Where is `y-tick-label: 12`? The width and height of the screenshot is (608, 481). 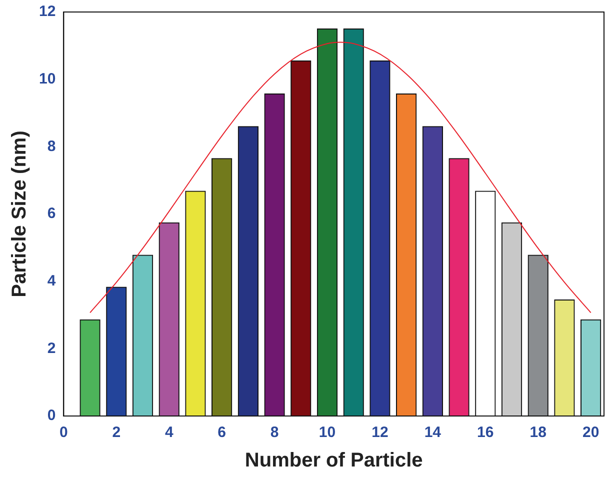
y-tick-label: 12 is located at coordinates (47, 11).